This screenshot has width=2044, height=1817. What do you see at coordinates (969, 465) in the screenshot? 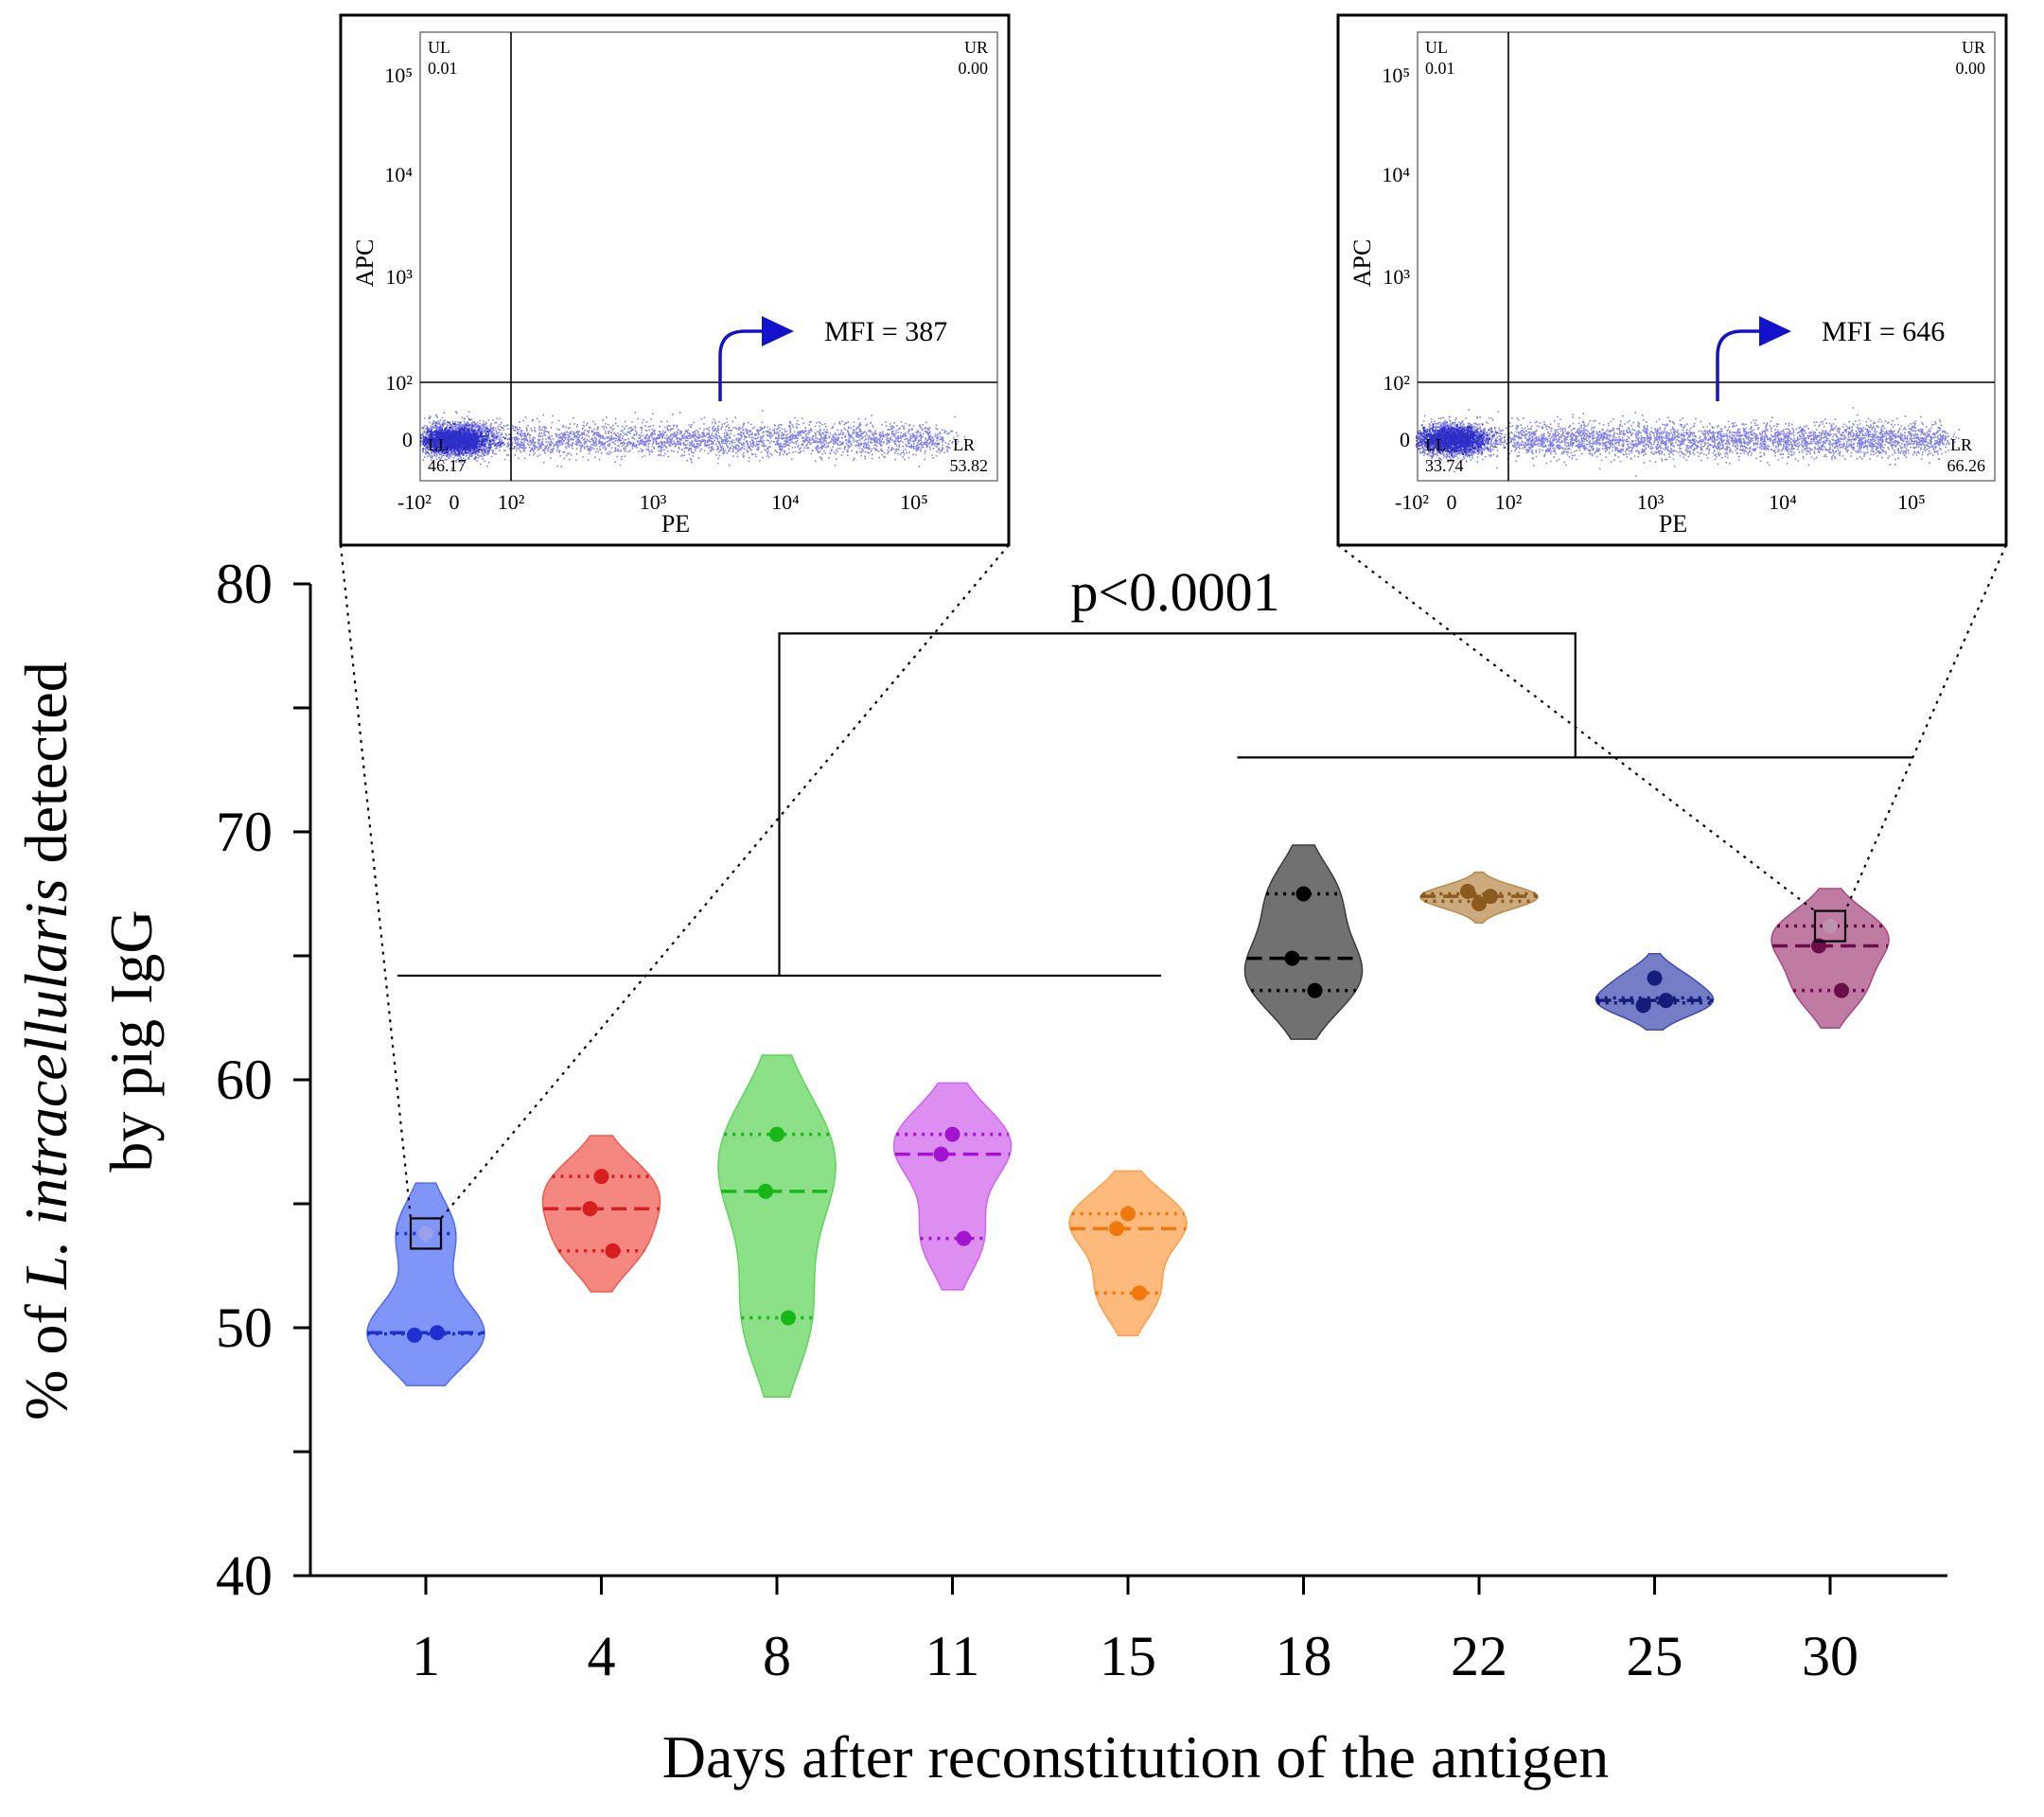
I see `inset-quadrant-lr-value: 53.82` at bounding box center [969, 465].